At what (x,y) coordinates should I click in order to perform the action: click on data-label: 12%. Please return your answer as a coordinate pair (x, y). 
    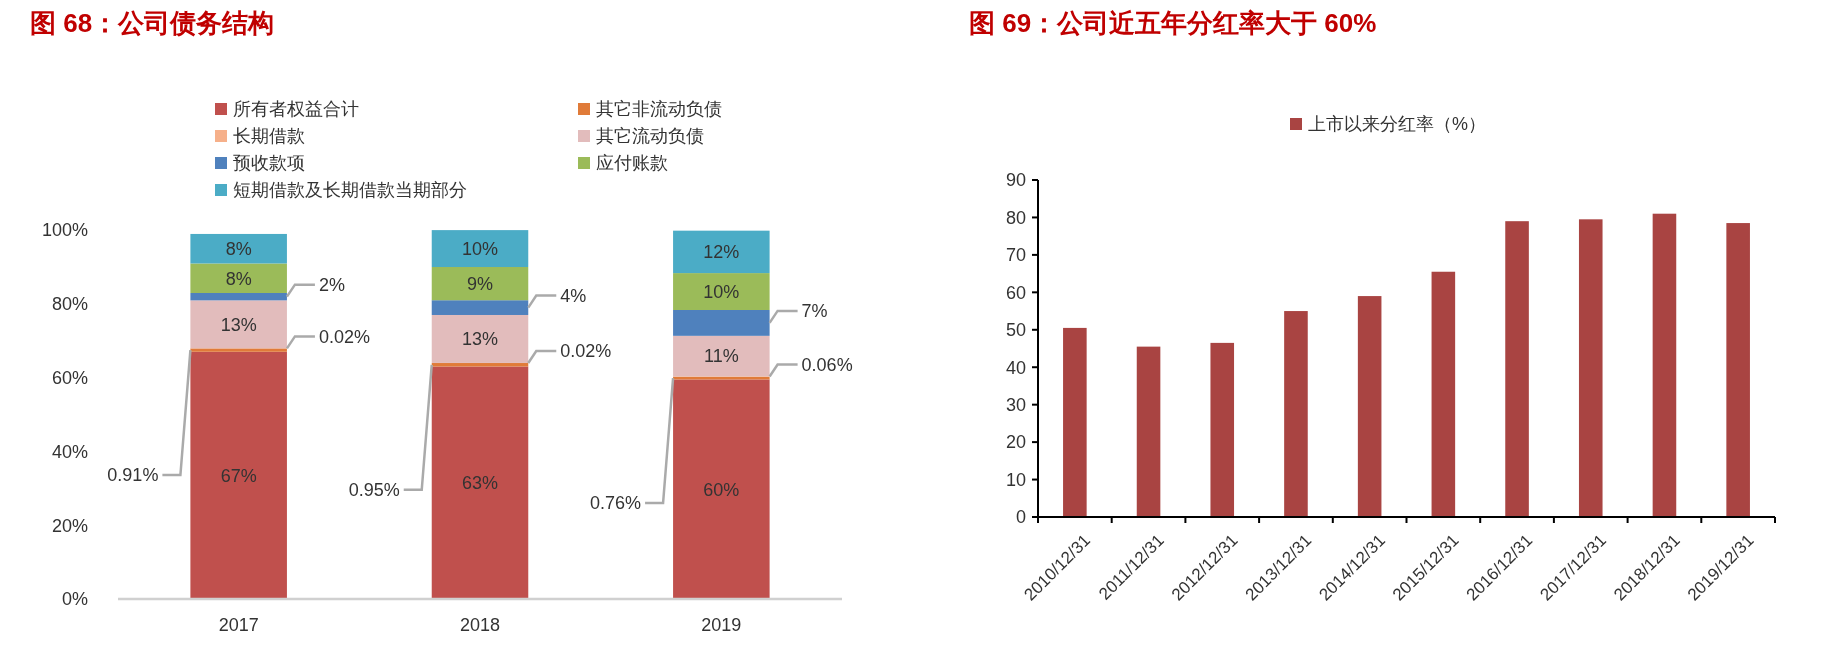
    Looking at the image, I should click on (721, 252).